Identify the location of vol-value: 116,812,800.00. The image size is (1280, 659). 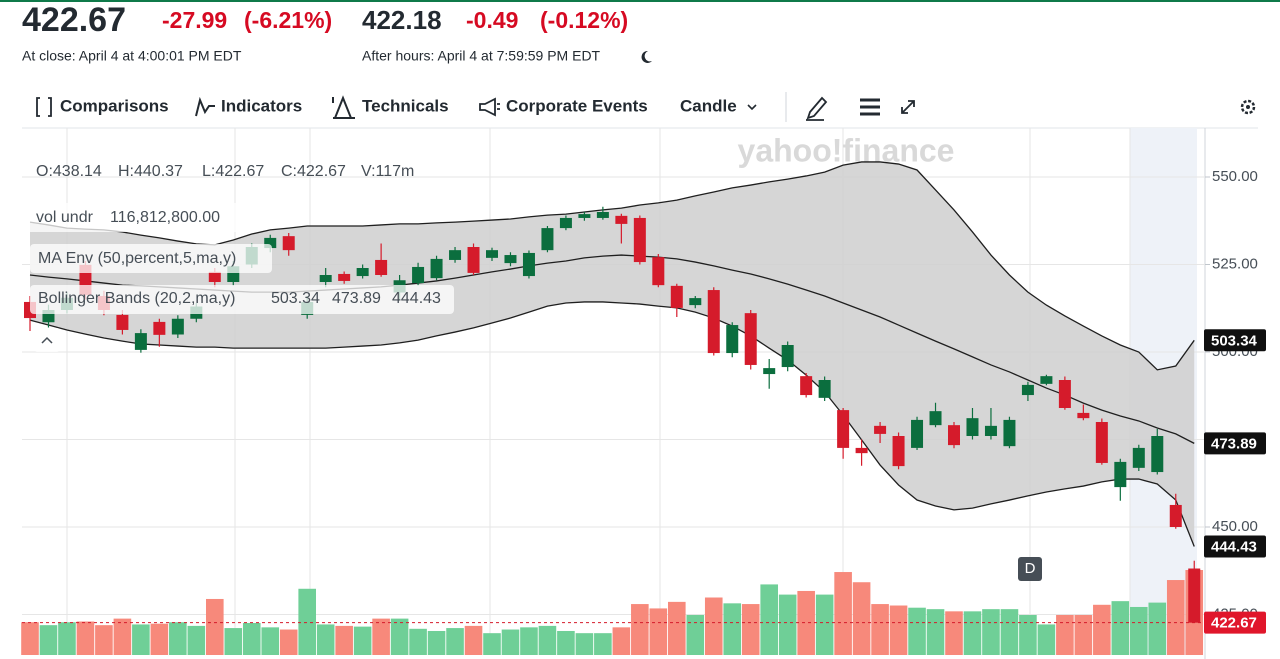
(165, 217).